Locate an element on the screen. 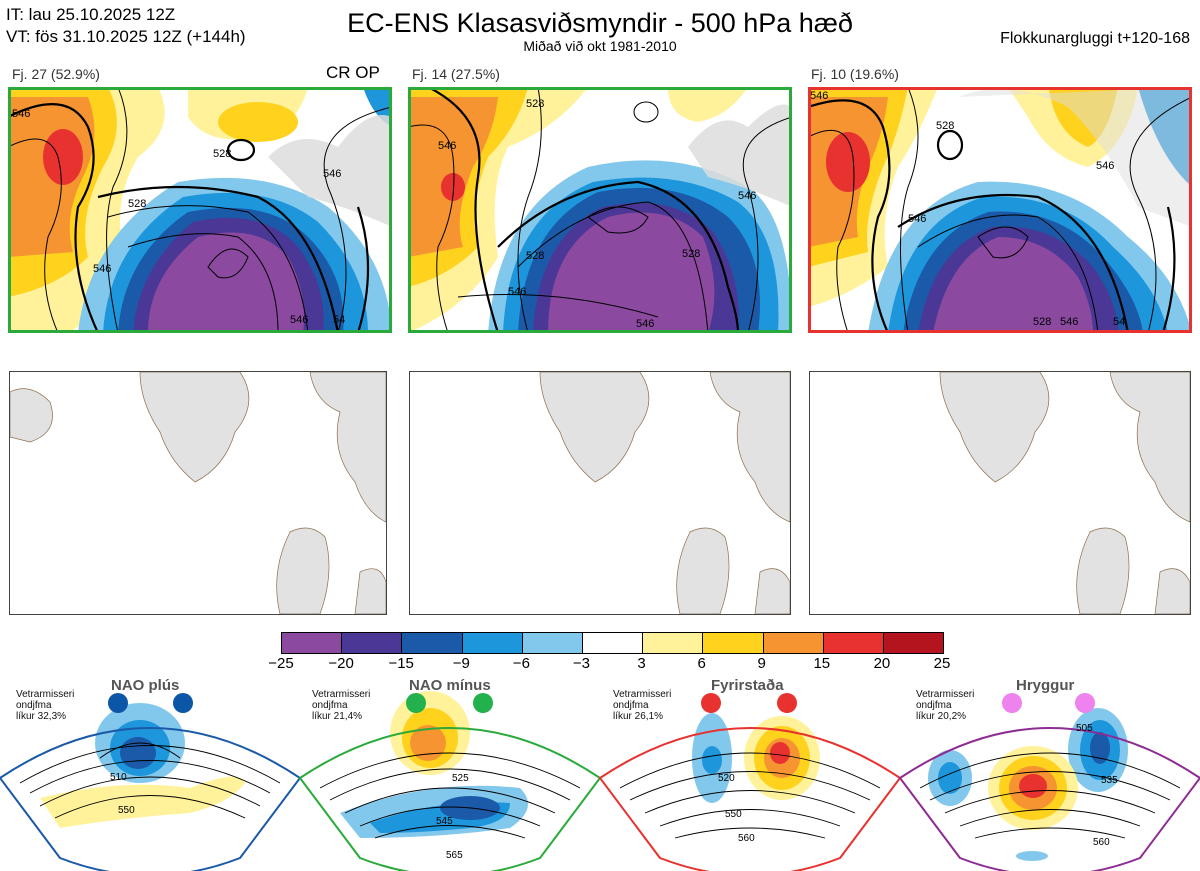 This screenshot has width=1200, height=871. contour-label: 565 is located at coordinates (454, 855).